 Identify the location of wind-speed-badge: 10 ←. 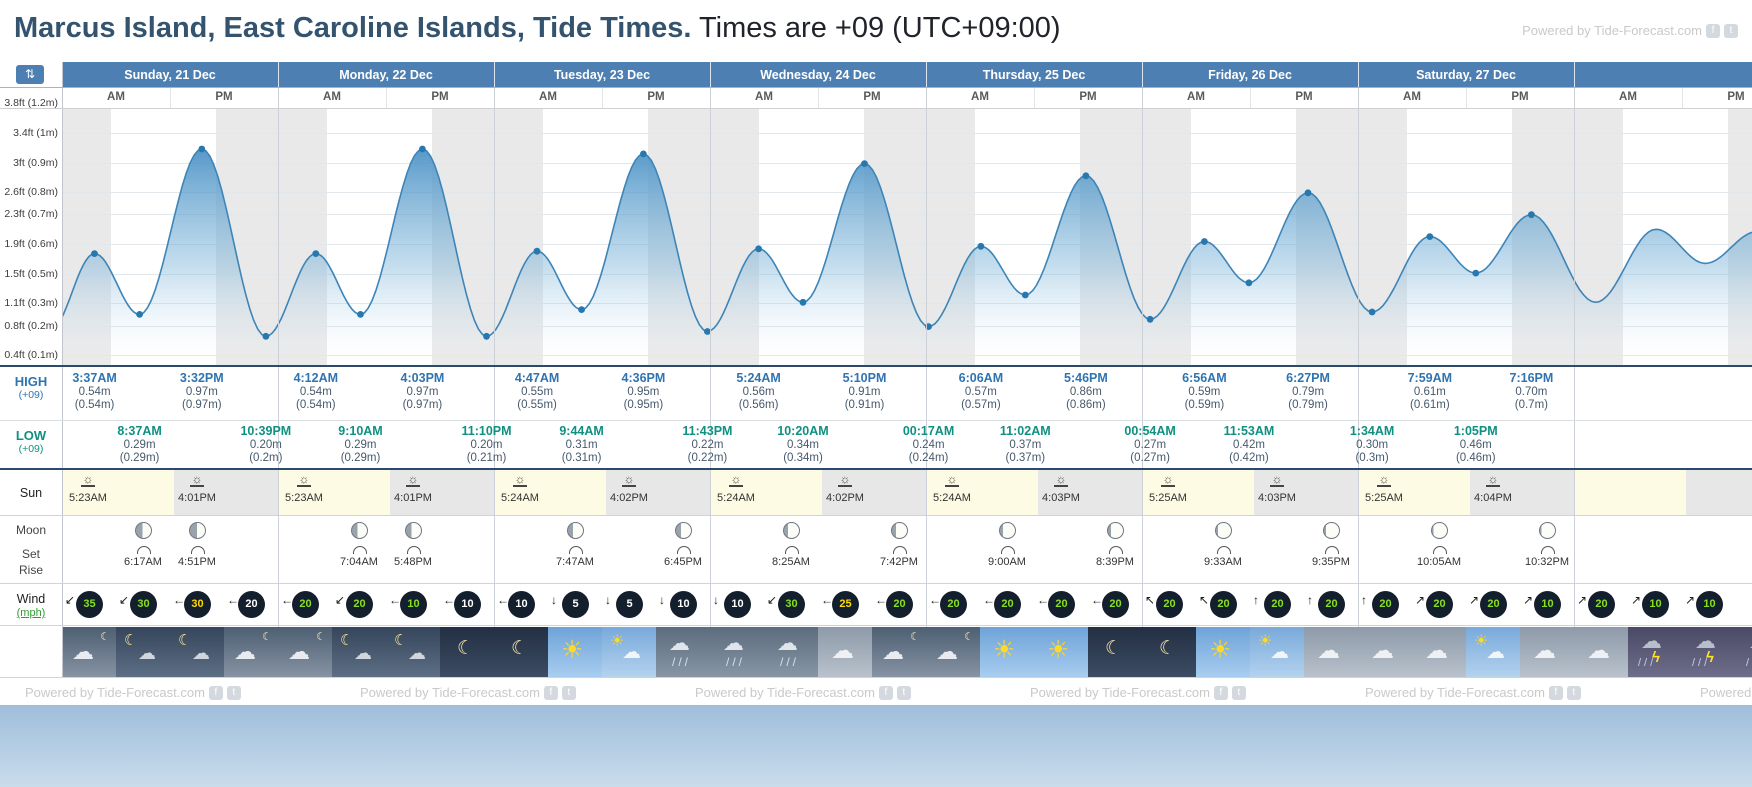
(408, 604).